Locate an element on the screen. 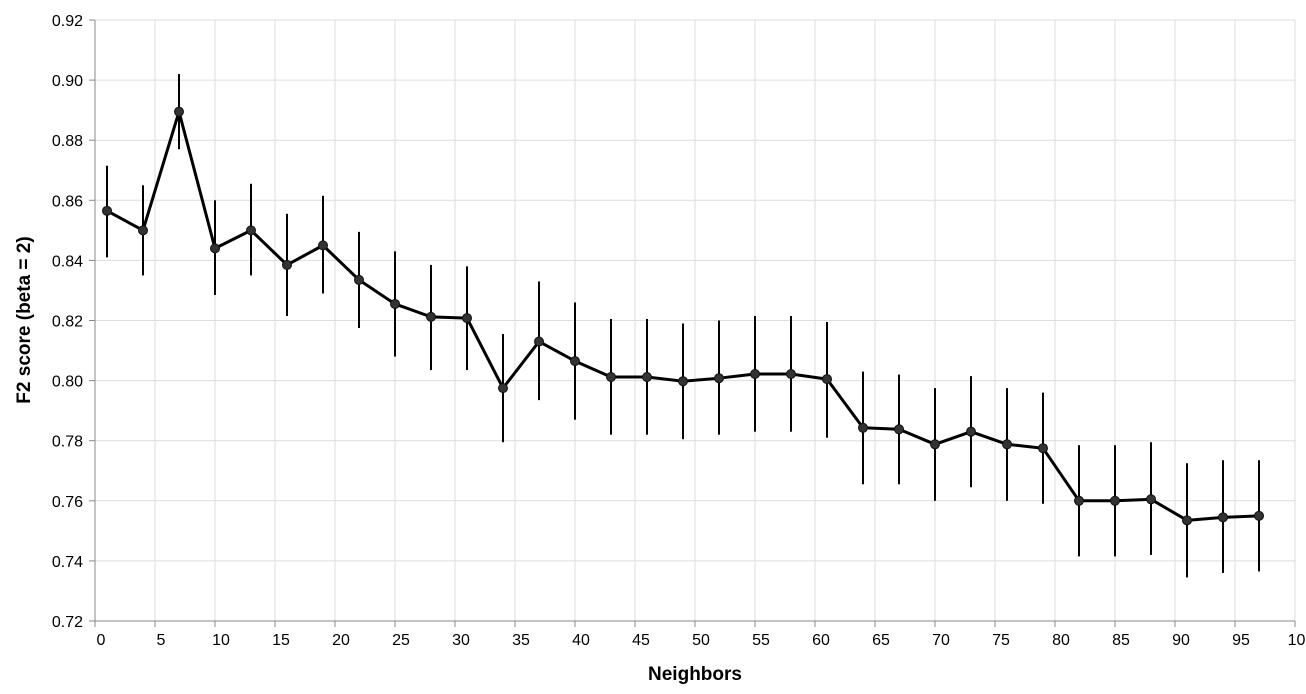  x-tick-label: 95 is located at coordinates (1241, 640).